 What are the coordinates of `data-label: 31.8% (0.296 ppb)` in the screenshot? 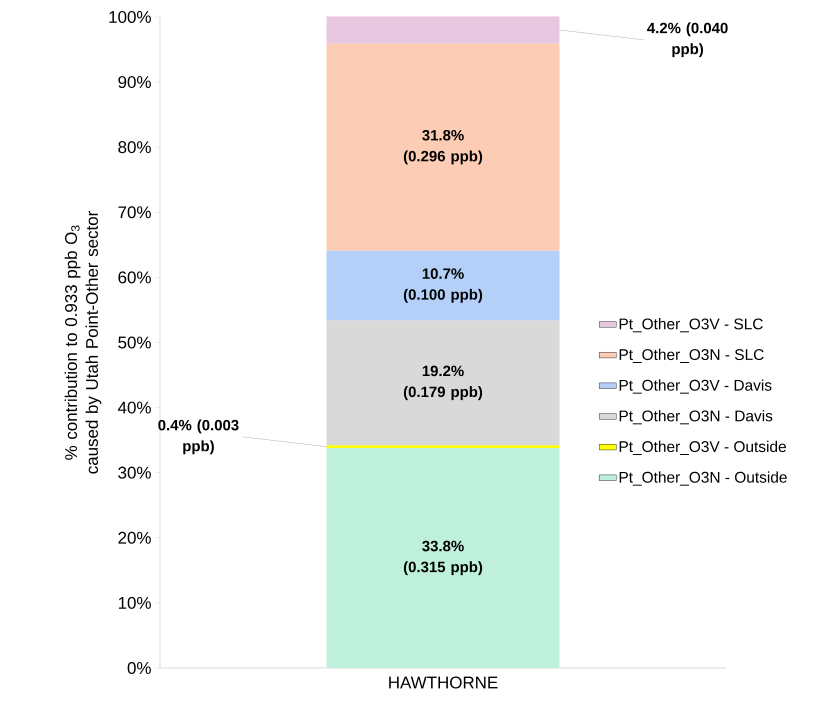 It's located at (443, 147).